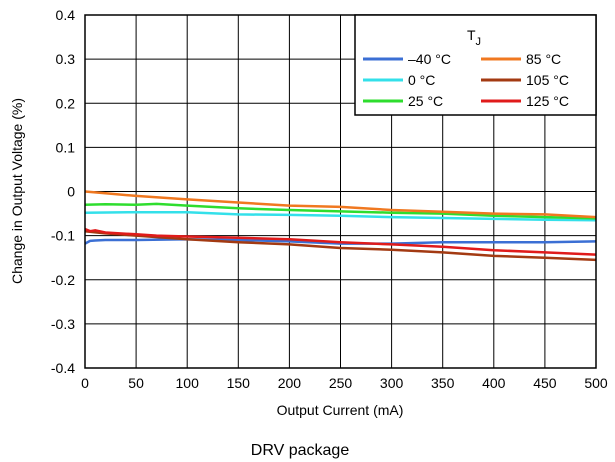 The width and height of the screenshot is (615, 462). I want to click on x-axis-title: Output Current (mA), so click(340, 410).